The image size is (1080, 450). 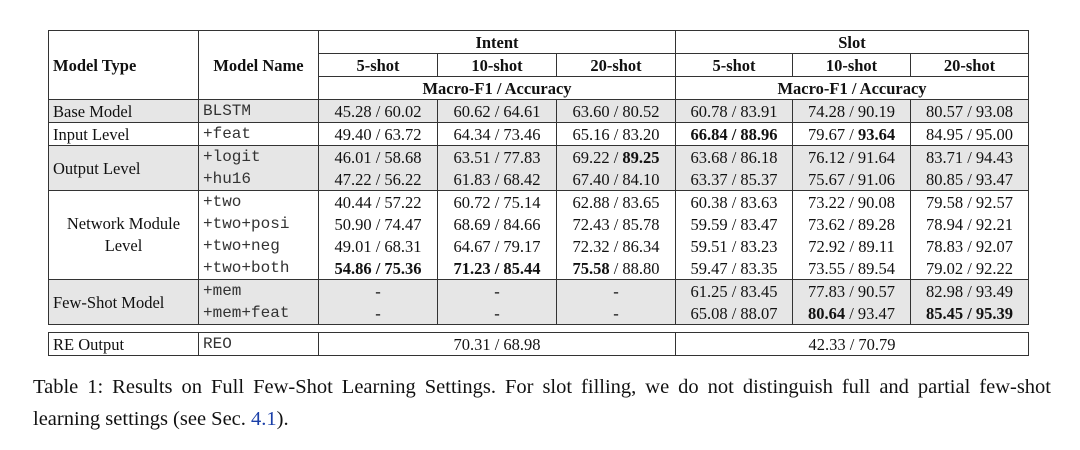 What do you see at coordinates (258, 179) in the screenshot?
I see `model-name: +hu16` at bounding box center [258, 179].